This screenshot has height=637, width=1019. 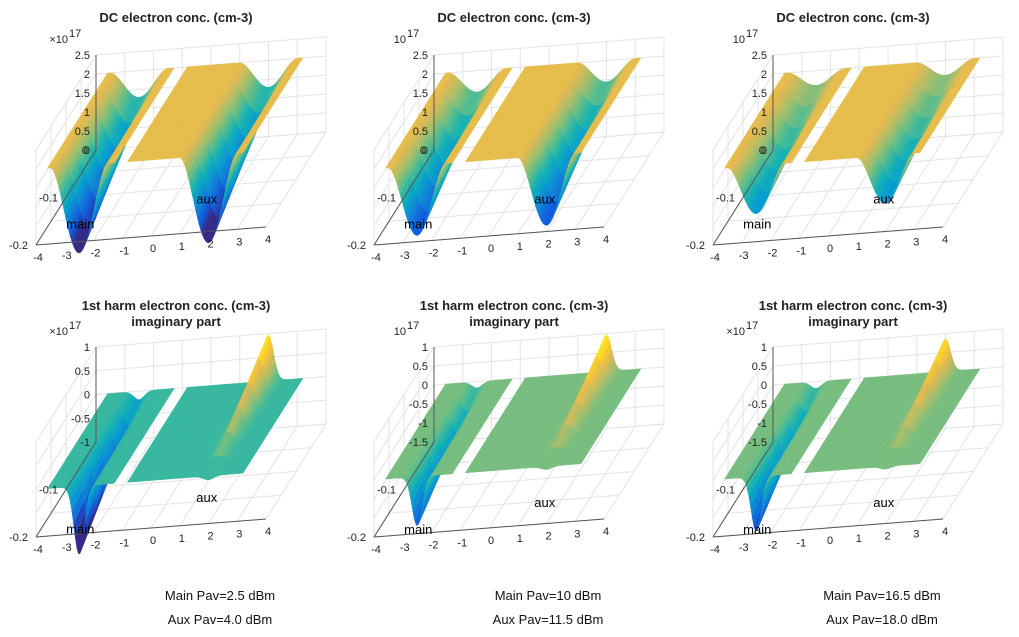 What do you see at coordinates (151, 236) in the screenshot?
I see `x-axis-line` at bounding box center [151, 236].